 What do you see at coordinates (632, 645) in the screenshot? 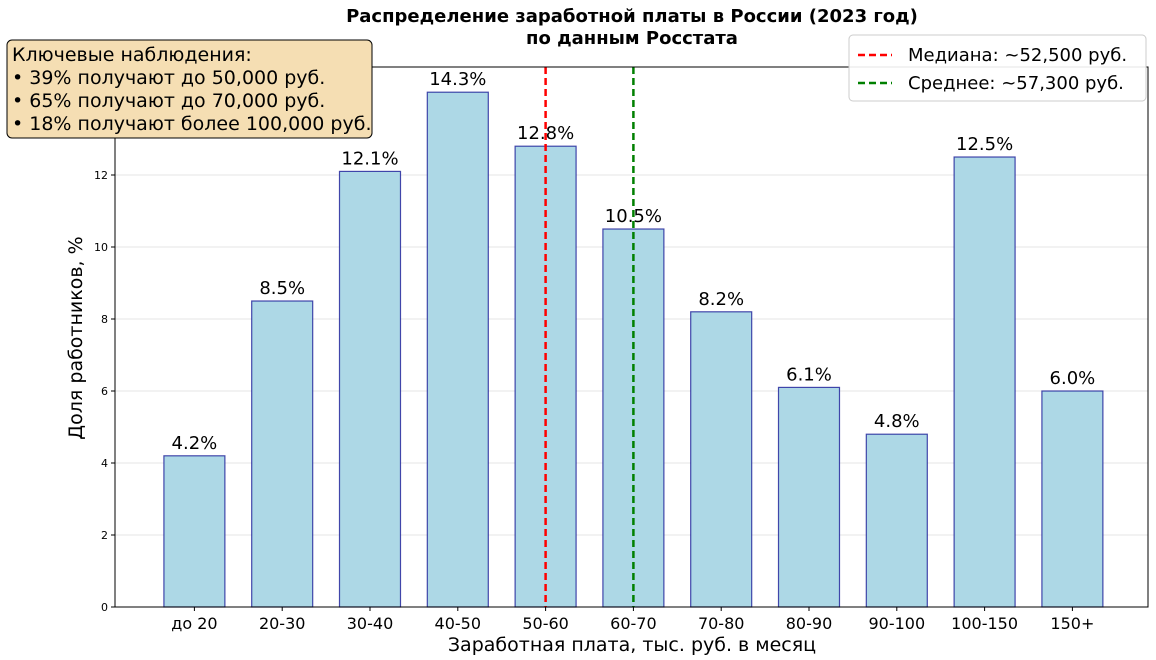
I see `x-axis-label: Заработная плата, тыс. руб. в месяц` at bounding box center [632, 645].